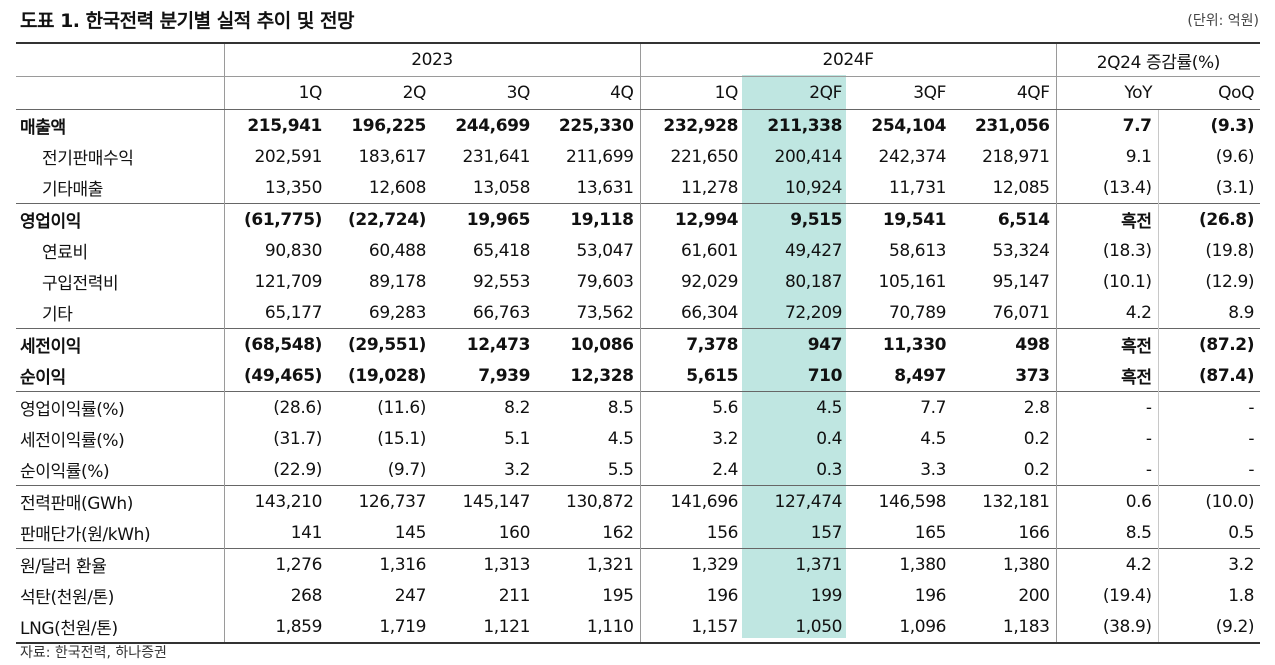 This screenshot has width=1275, height=665. What do you see at coordinates (826, 595) in the screenshot?
I see `table-cell: 199` at bounding box center [826, 595].